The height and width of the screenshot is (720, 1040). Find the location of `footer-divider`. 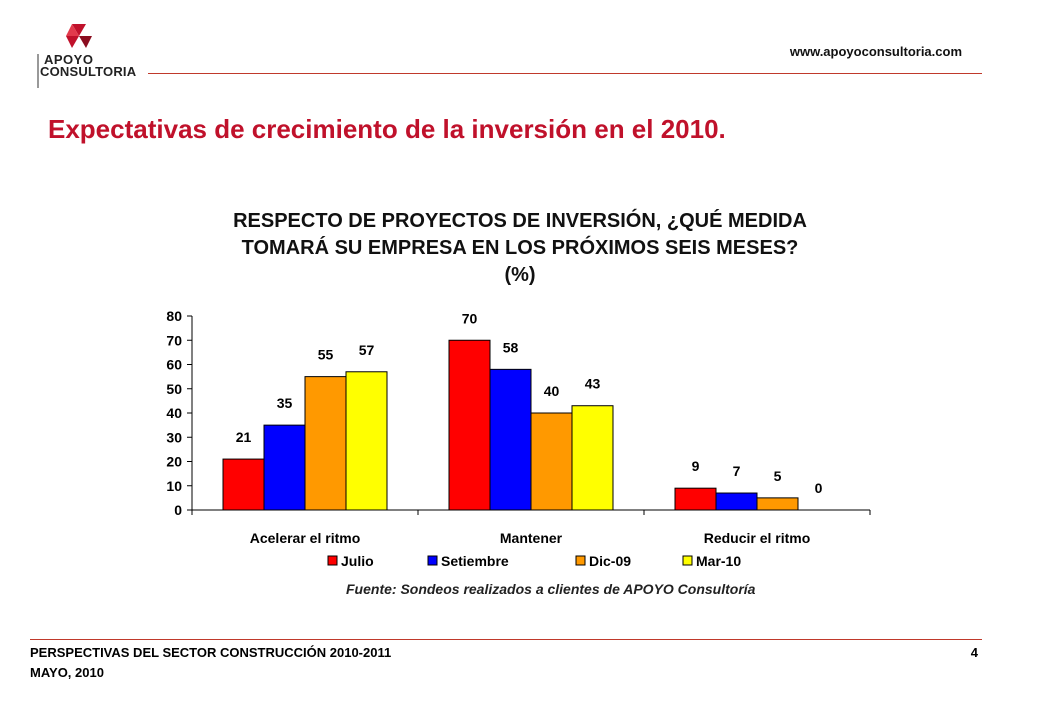

footer-divider is located at coordinates (506, 639).